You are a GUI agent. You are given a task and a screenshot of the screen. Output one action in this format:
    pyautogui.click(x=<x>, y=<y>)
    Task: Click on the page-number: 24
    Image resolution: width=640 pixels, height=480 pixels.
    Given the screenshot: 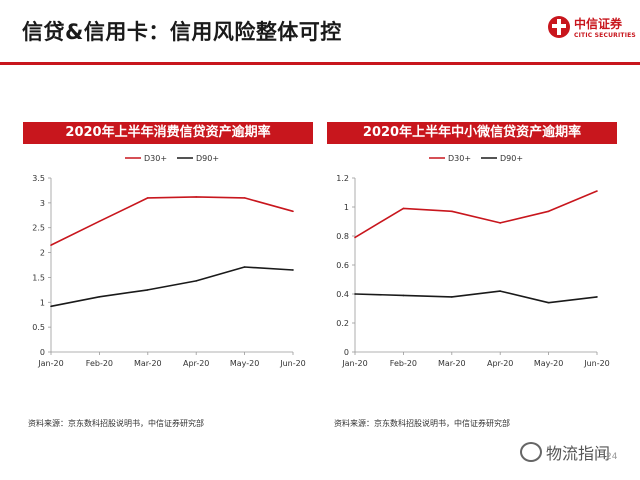 What is the action you would take?
    pyautogui.click(x=612, y=457)
    